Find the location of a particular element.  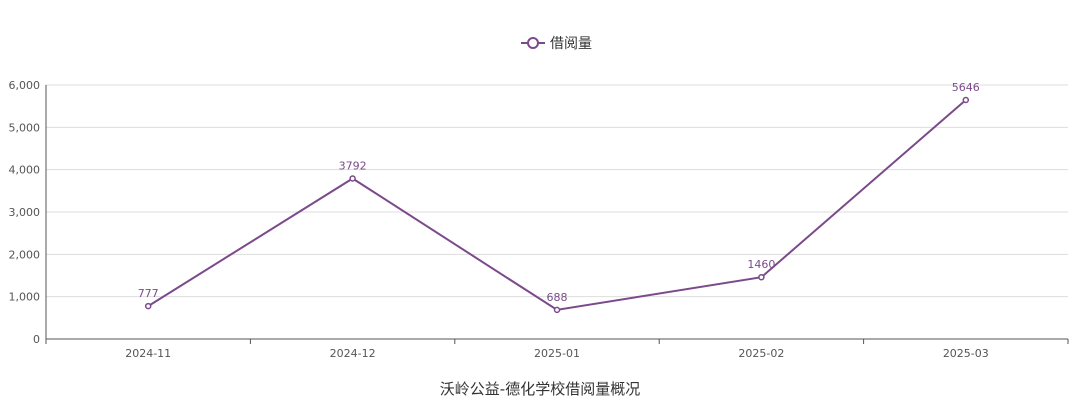

y-tick-label: 0 is located at coordinates (36, 339).